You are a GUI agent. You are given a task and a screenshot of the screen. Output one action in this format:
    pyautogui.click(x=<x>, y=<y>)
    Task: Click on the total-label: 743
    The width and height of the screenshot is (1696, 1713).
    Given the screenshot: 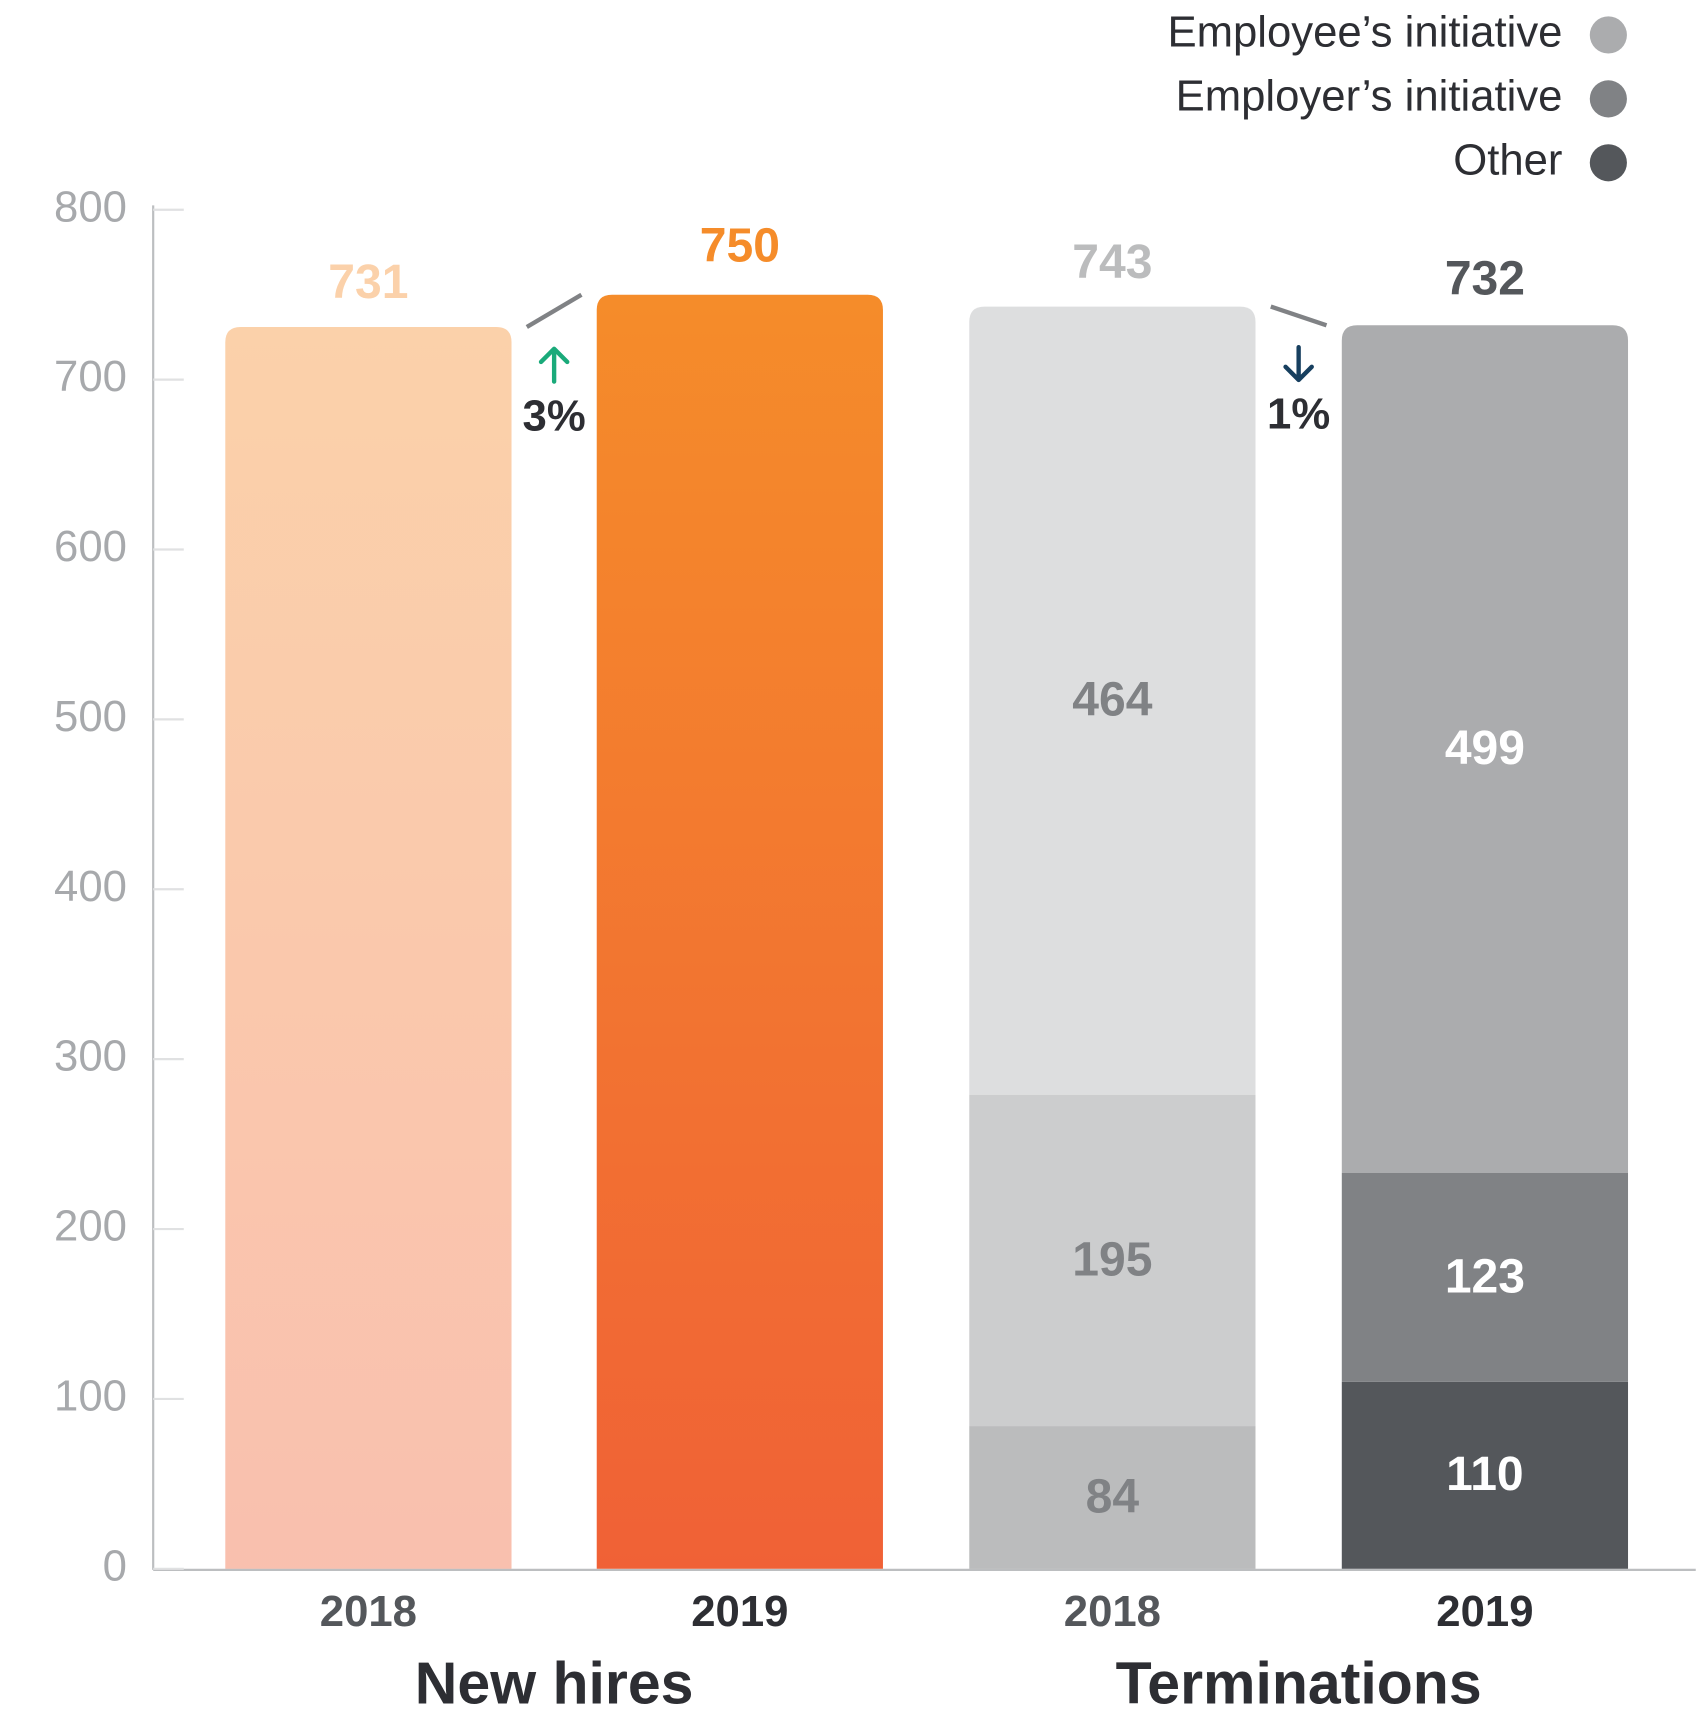 What is the action you would take?
    pyautogui.click(x=1112, y=262)
    